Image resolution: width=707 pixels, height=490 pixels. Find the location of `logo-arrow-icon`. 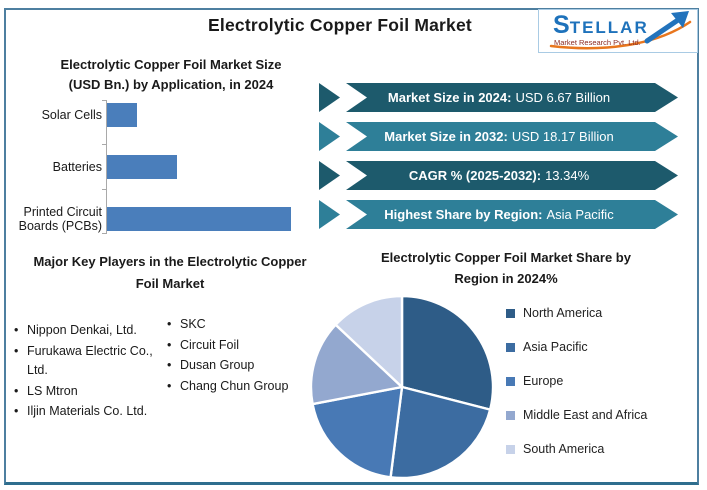

logo-arrow-icon is located at coordinates (620, 30).